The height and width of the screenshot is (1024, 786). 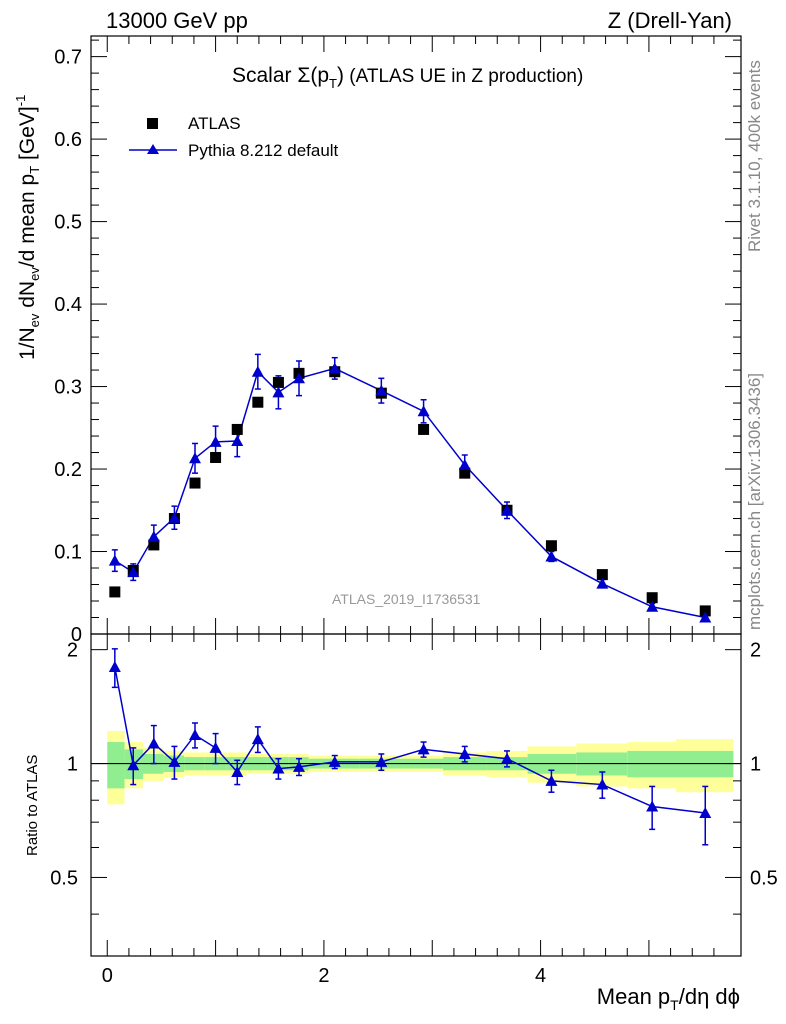 I want to click on ratio-points, so click(x=410, y=739).